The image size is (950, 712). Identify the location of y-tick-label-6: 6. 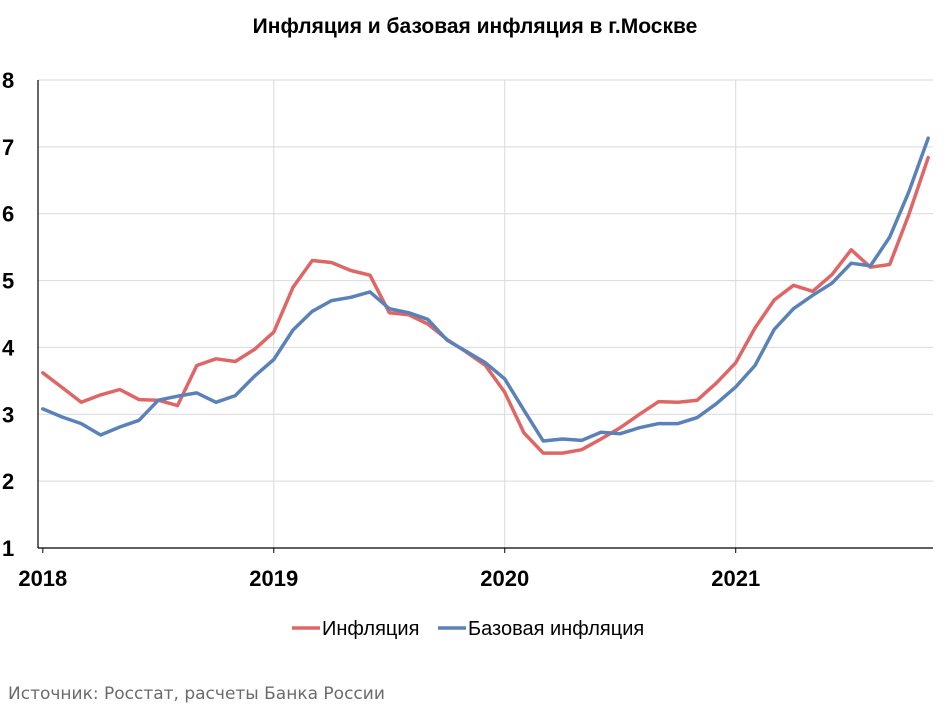
(8, 214).